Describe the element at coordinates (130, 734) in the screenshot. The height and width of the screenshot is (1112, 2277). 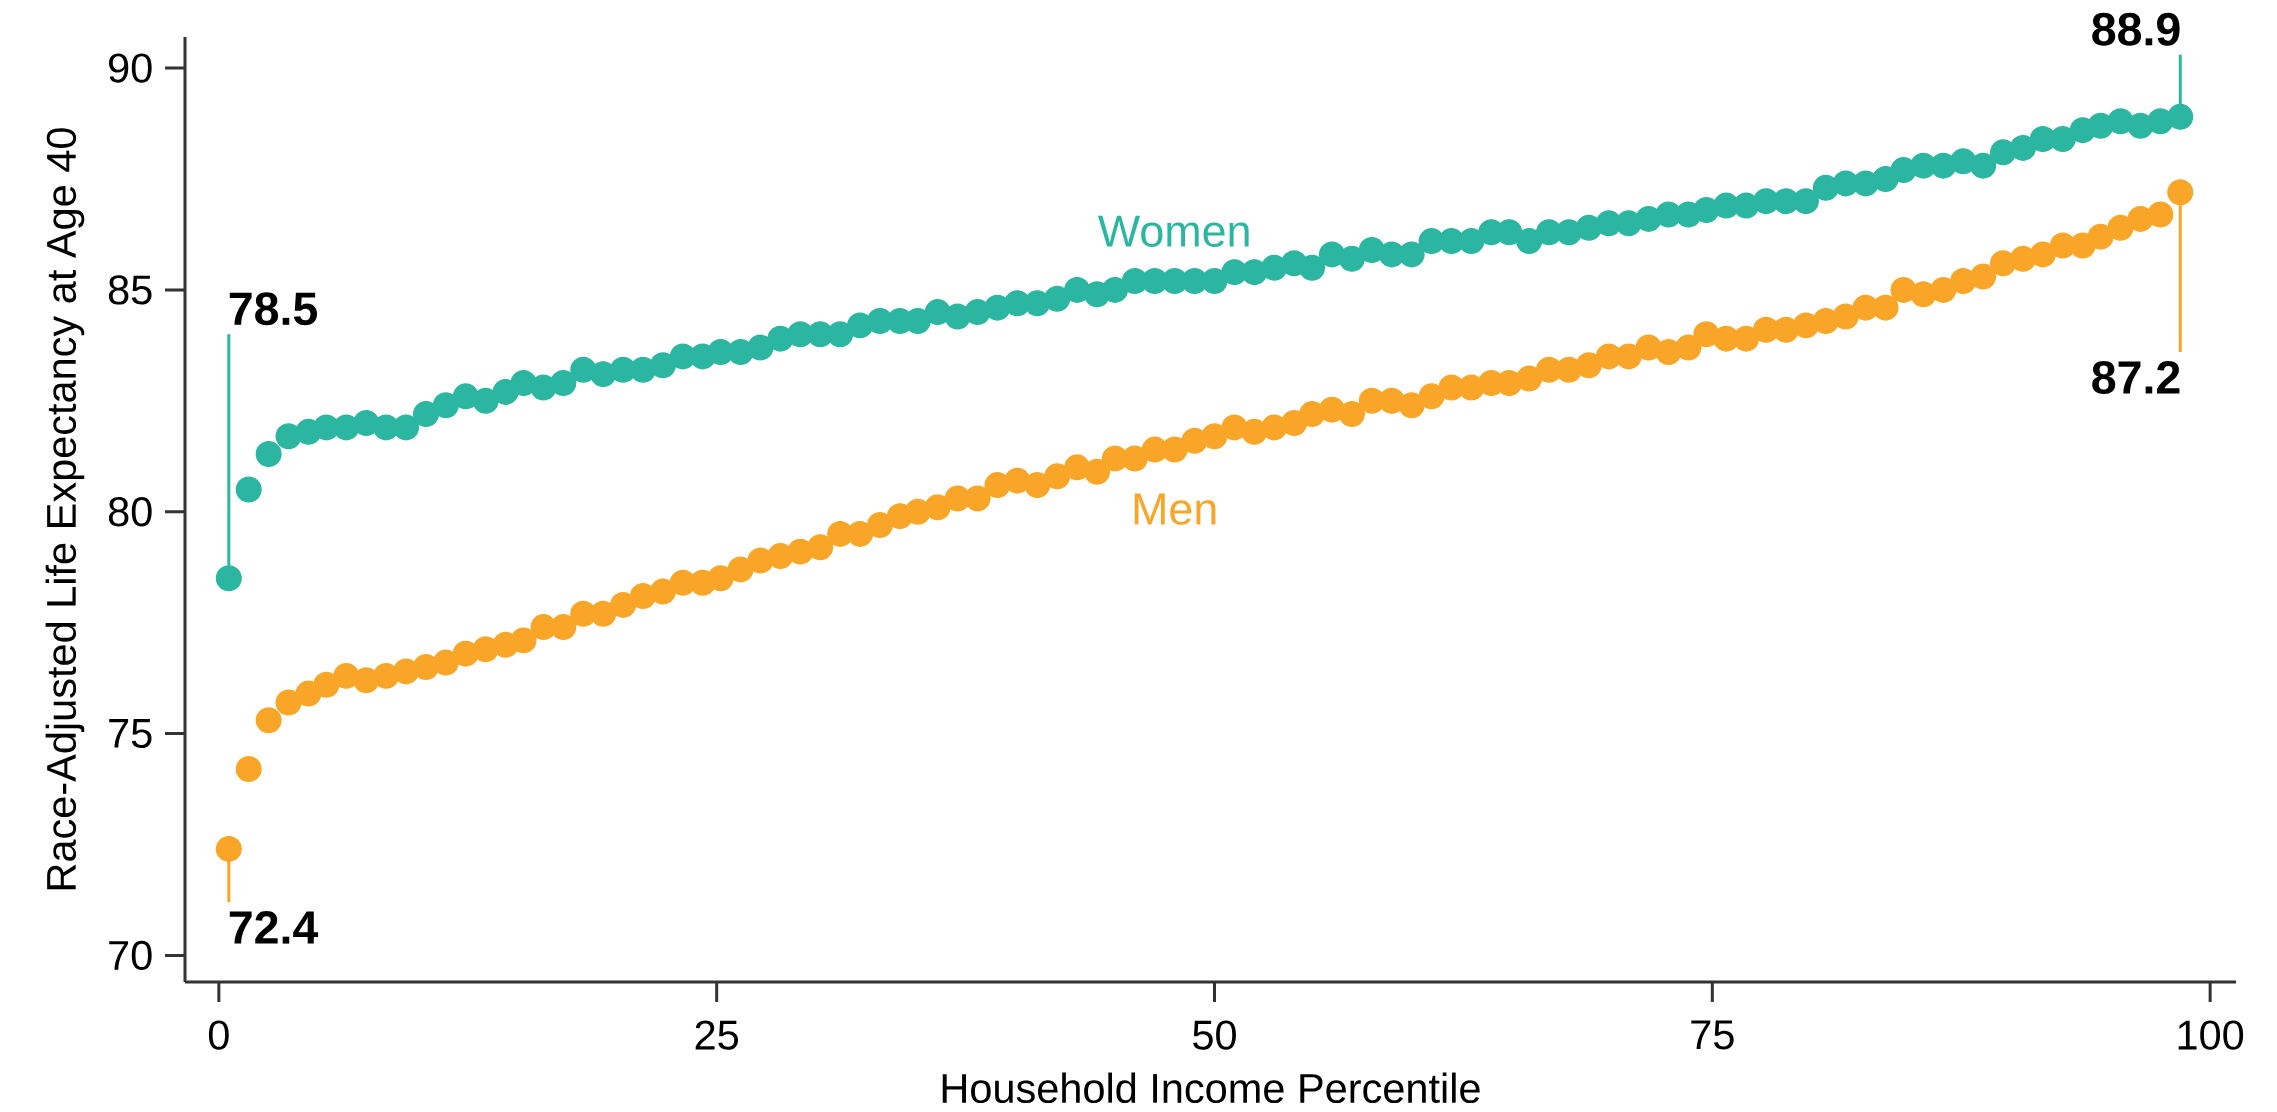
I see `y-tick-label: 75` at that location.